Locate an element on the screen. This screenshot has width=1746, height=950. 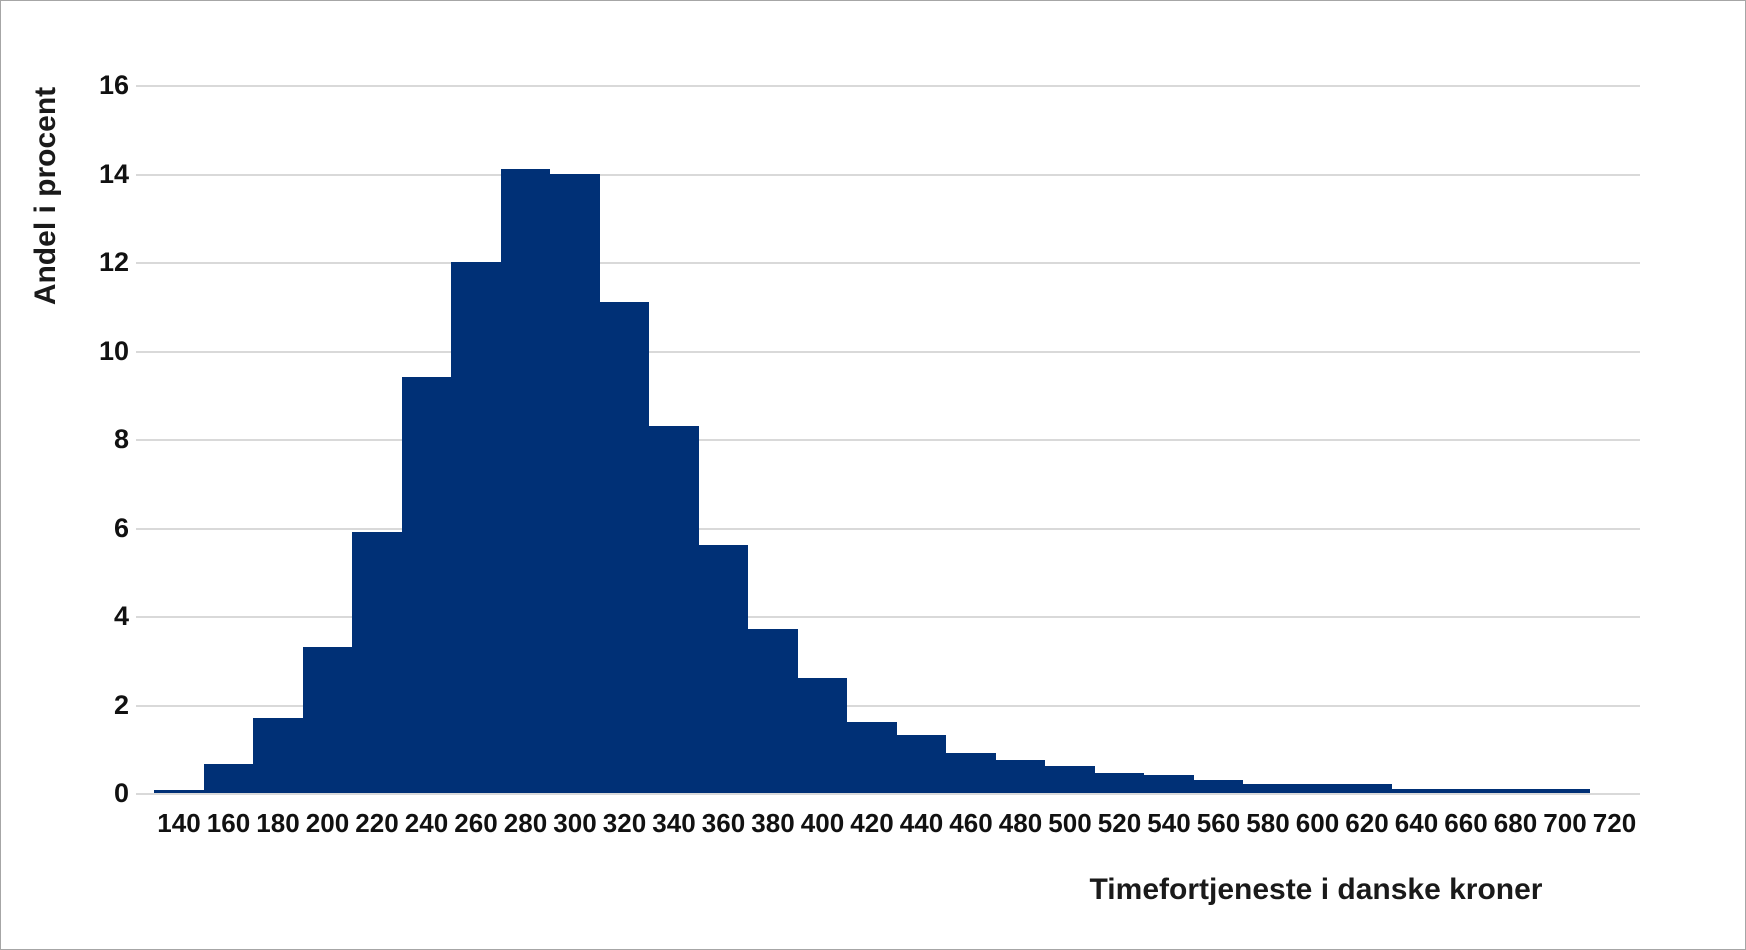
x-tick-label-340: 340 is located at coordinates (674, 823).